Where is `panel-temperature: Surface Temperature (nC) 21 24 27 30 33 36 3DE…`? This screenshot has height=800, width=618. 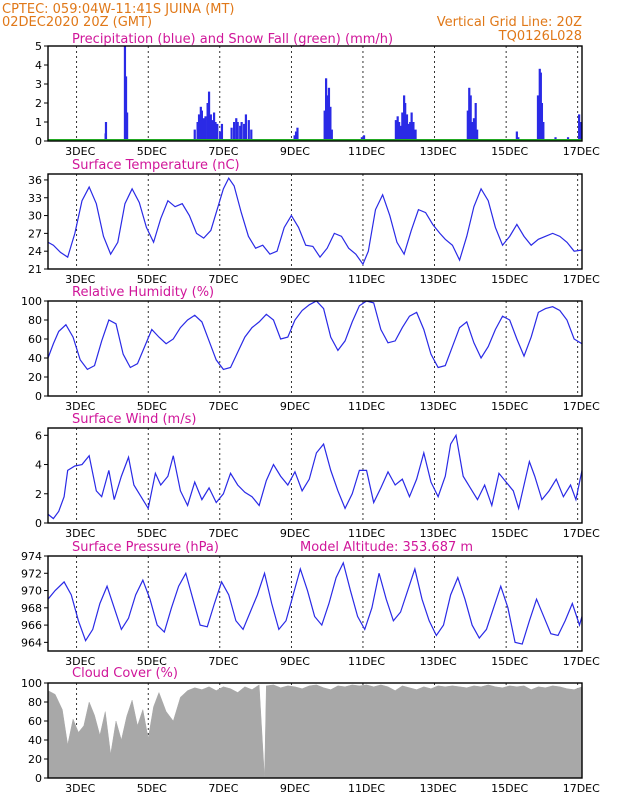 panel-temperature: Surface Temperature (nC) 21 24 27 30 33 36 3DE… is located at coordinates (314, 222).